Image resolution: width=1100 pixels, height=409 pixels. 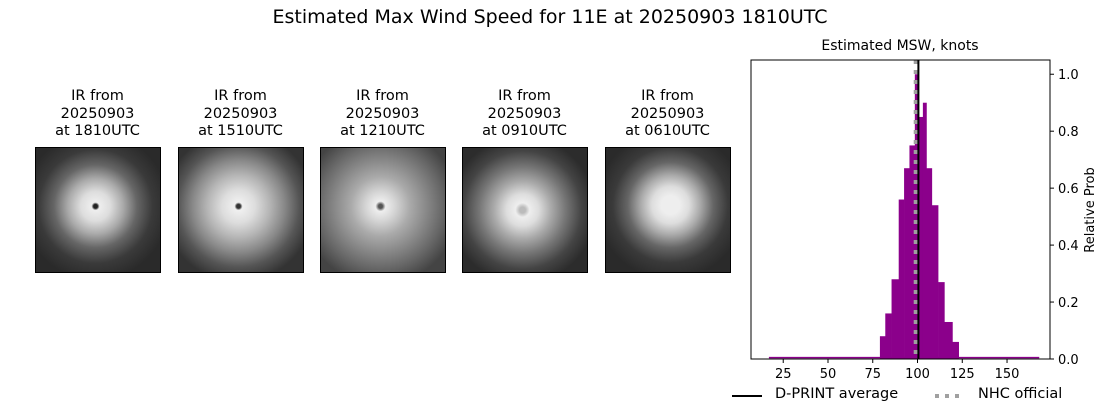 What do you see at coordinates (667, 131) in the screenshot?
I see `panel-label-time: at 0610UTC` at bounding box center [667, 131].